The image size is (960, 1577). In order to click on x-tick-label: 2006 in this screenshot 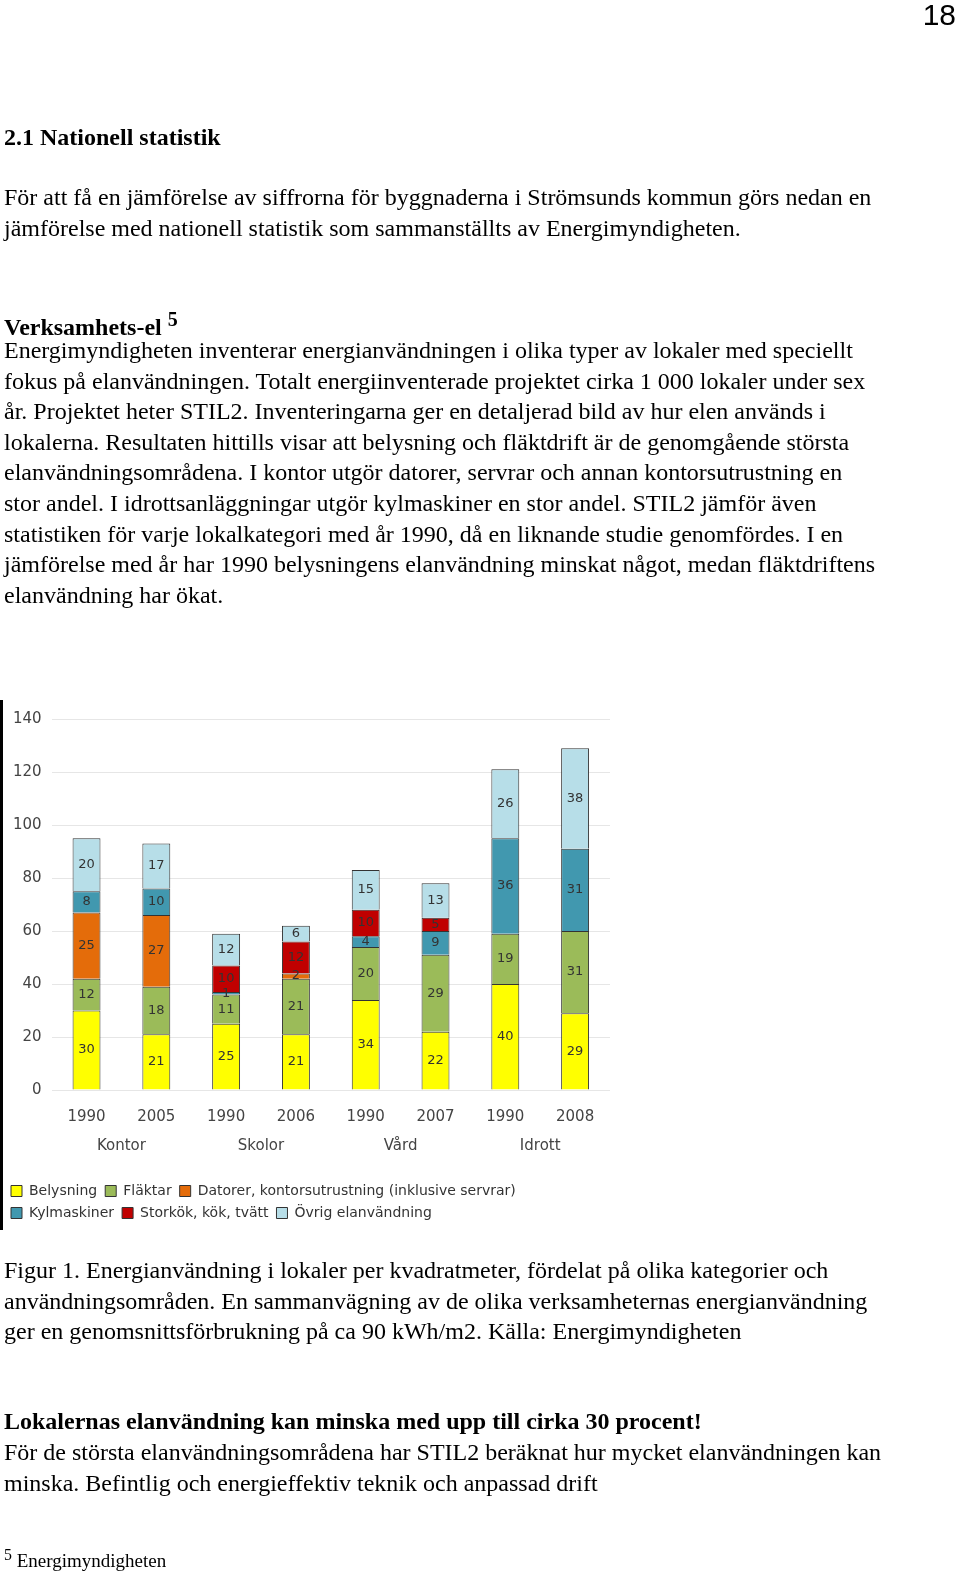, I will do `click(296, 1115)`.